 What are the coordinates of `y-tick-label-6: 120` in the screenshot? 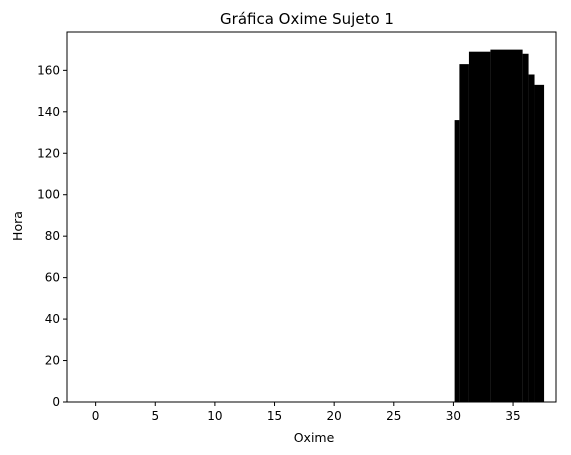 It's located at (48, 153).